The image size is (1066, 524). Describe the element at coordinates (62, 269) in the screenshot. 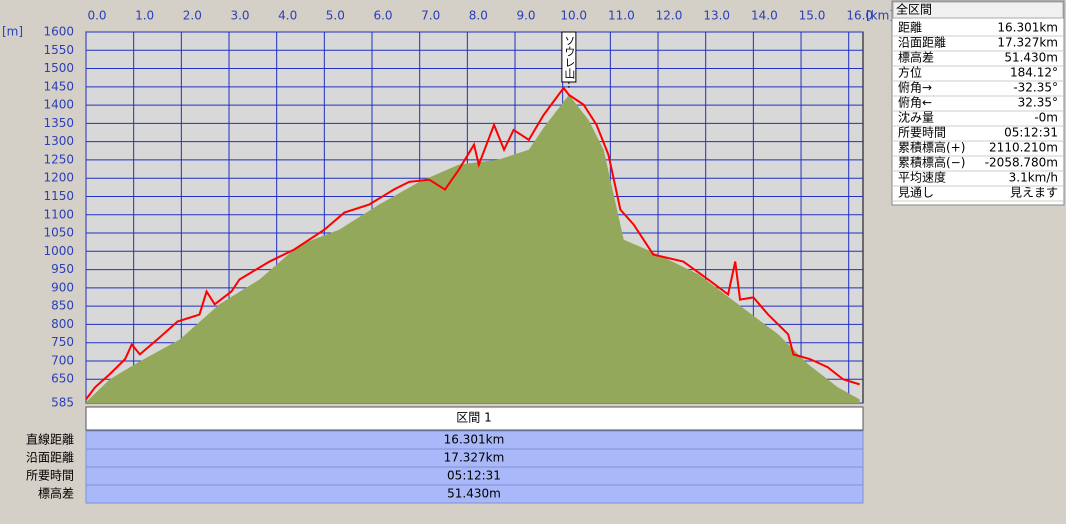

I see `y-tick-label: 950` at that location.